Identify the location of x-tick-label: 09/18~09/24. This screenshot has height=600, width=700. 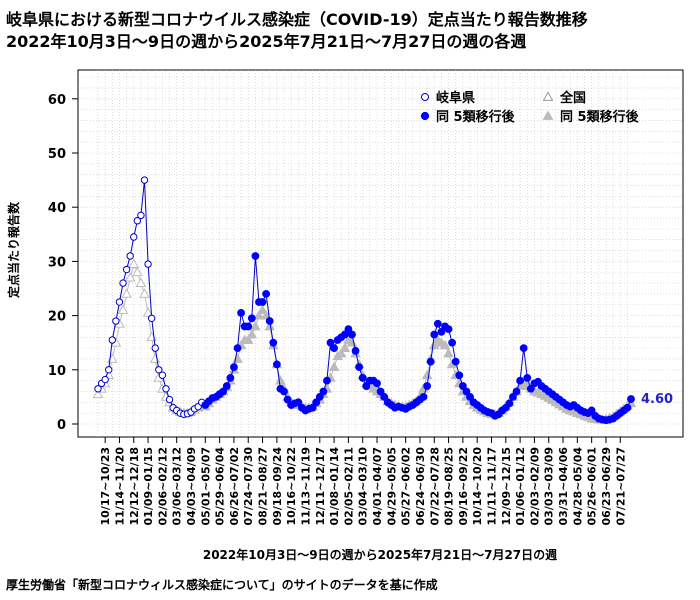
(277, 486).